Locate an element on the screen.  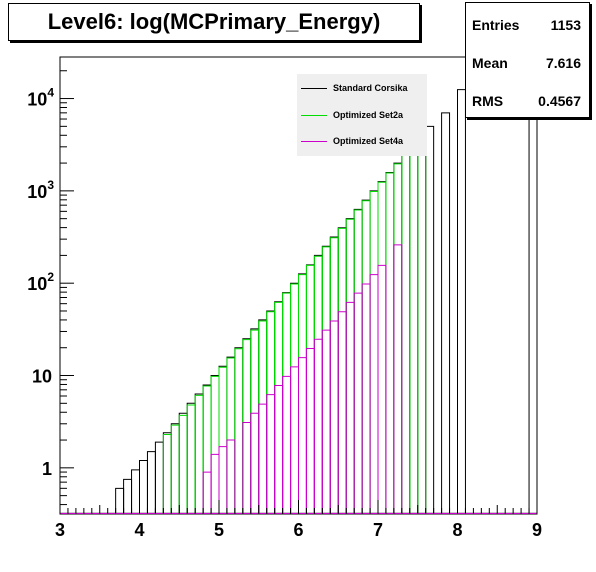
chart-title-box: Level6: log(MCPrimary_Energy) is located at coordinates (214, 22).